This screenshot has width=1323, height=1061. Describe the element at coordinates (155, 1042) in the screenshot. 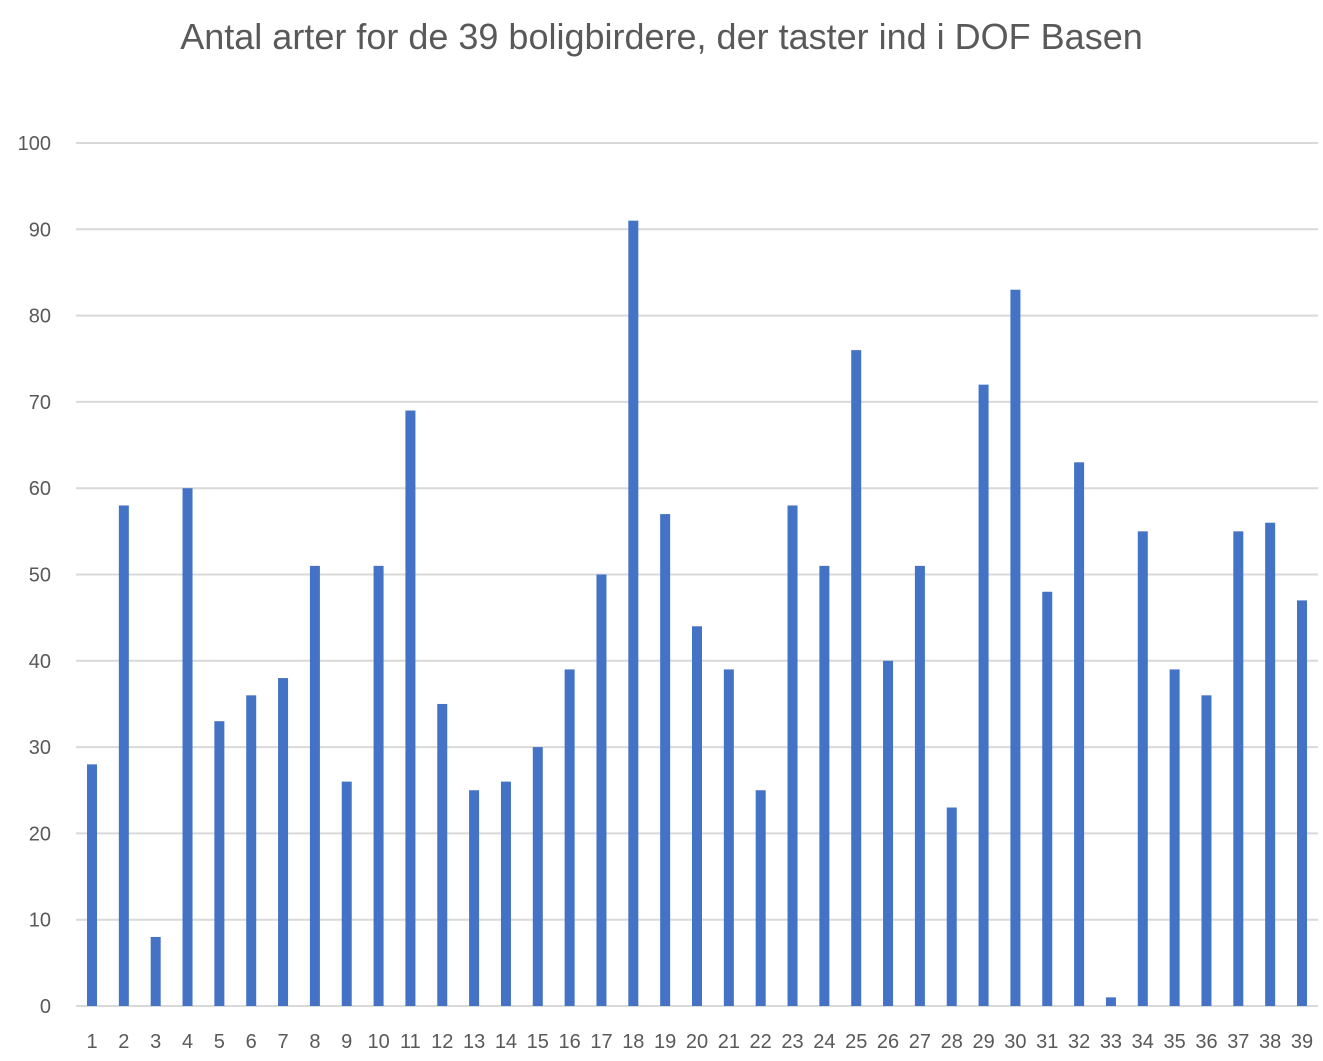

I see `x-tick-label: 3` at that location.